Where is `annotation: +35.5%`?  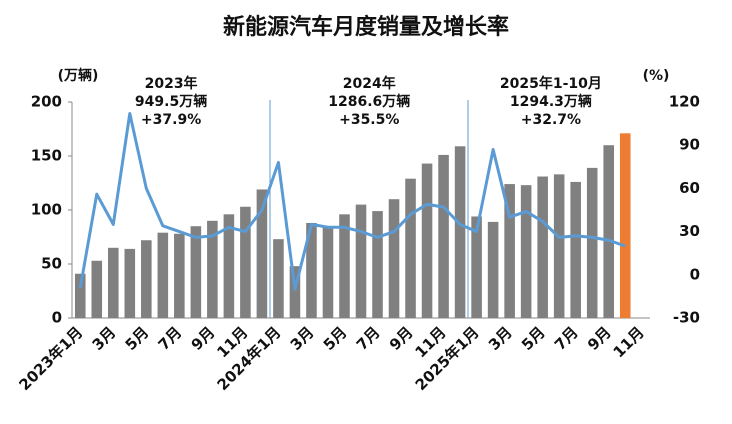
annotation: +35.5% is located at coordinates (369, 120).